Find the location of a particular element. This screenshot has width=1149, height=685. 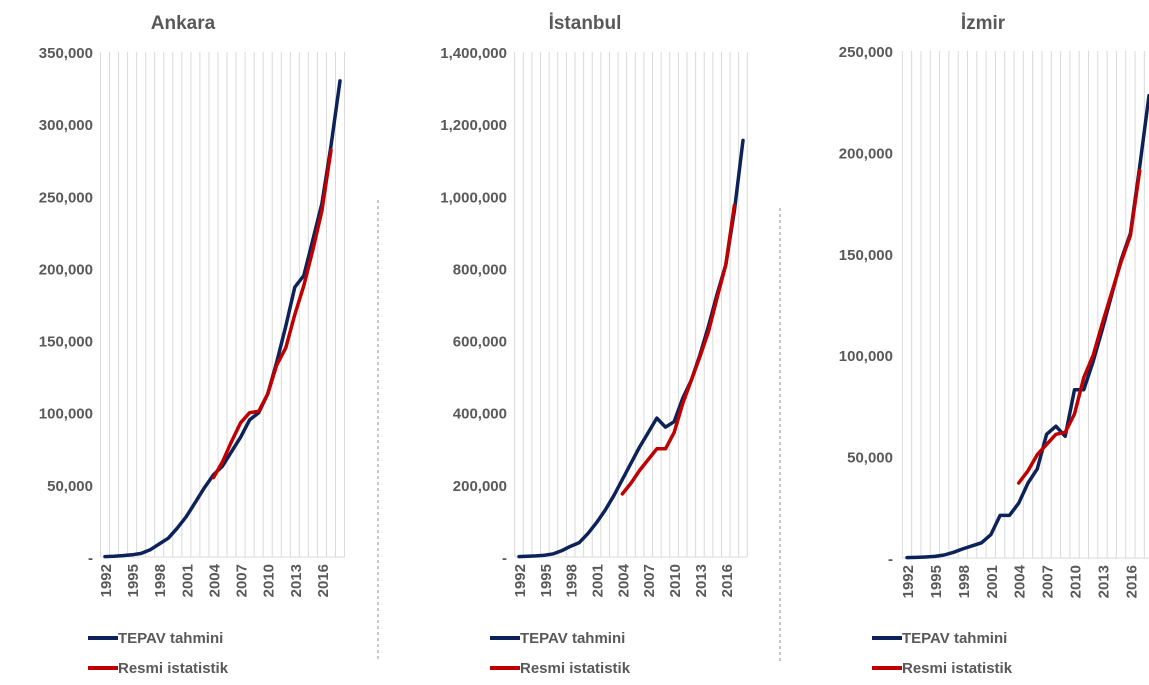

y-tick-label: 300,000 is located at coordinates (66, 125).